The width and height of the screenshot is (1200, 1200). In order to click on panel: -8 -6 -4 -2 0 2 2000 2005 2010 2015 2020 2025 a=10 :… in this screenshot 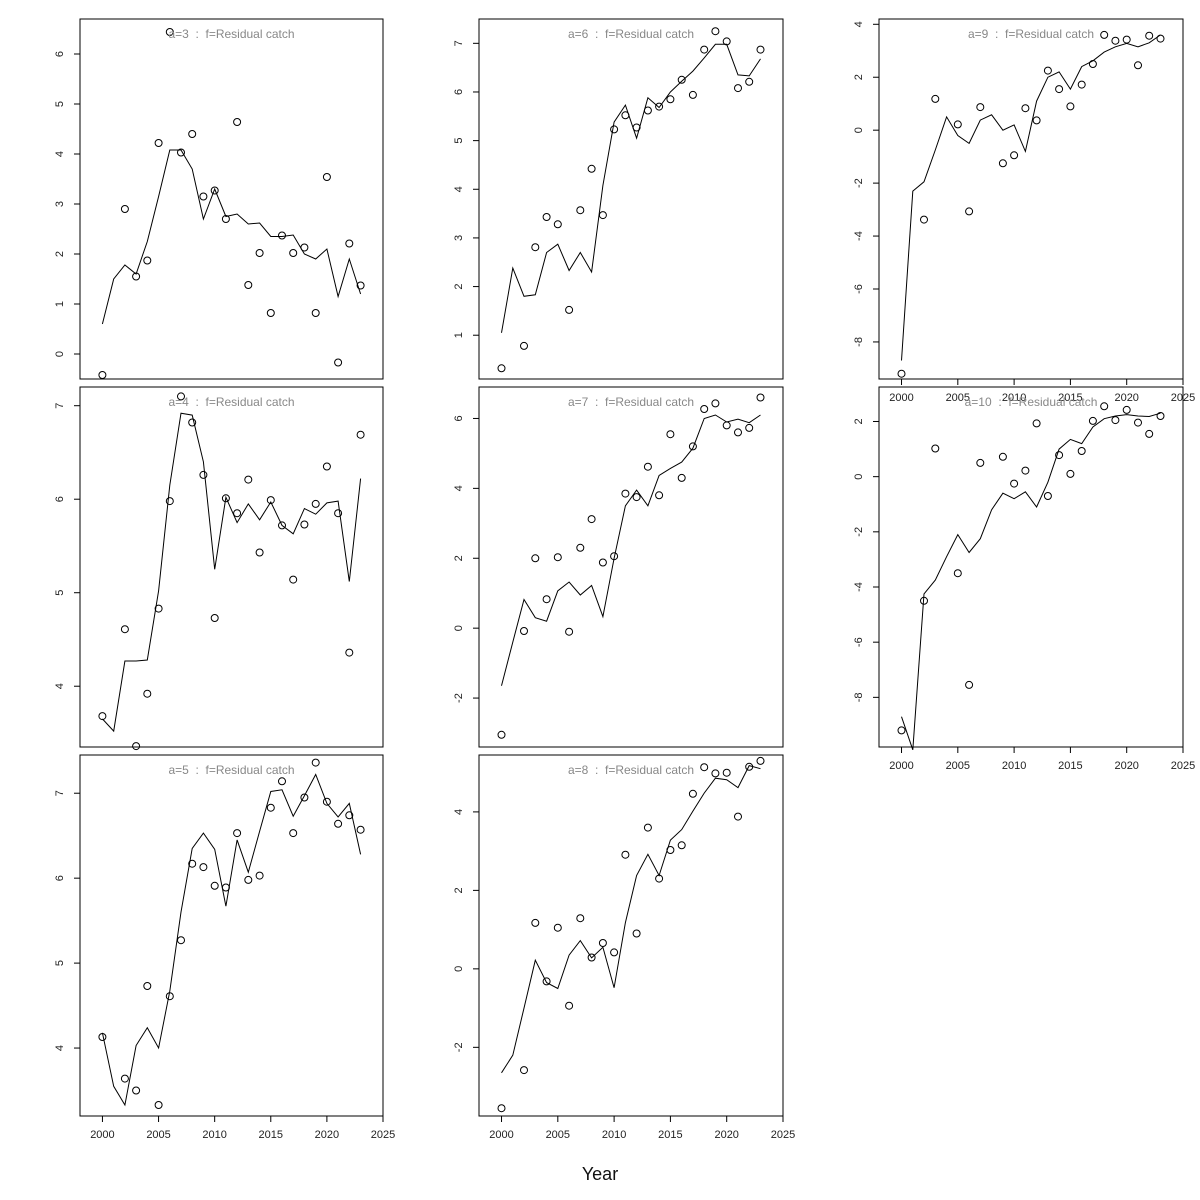, I will do `click(1024, 579)`.